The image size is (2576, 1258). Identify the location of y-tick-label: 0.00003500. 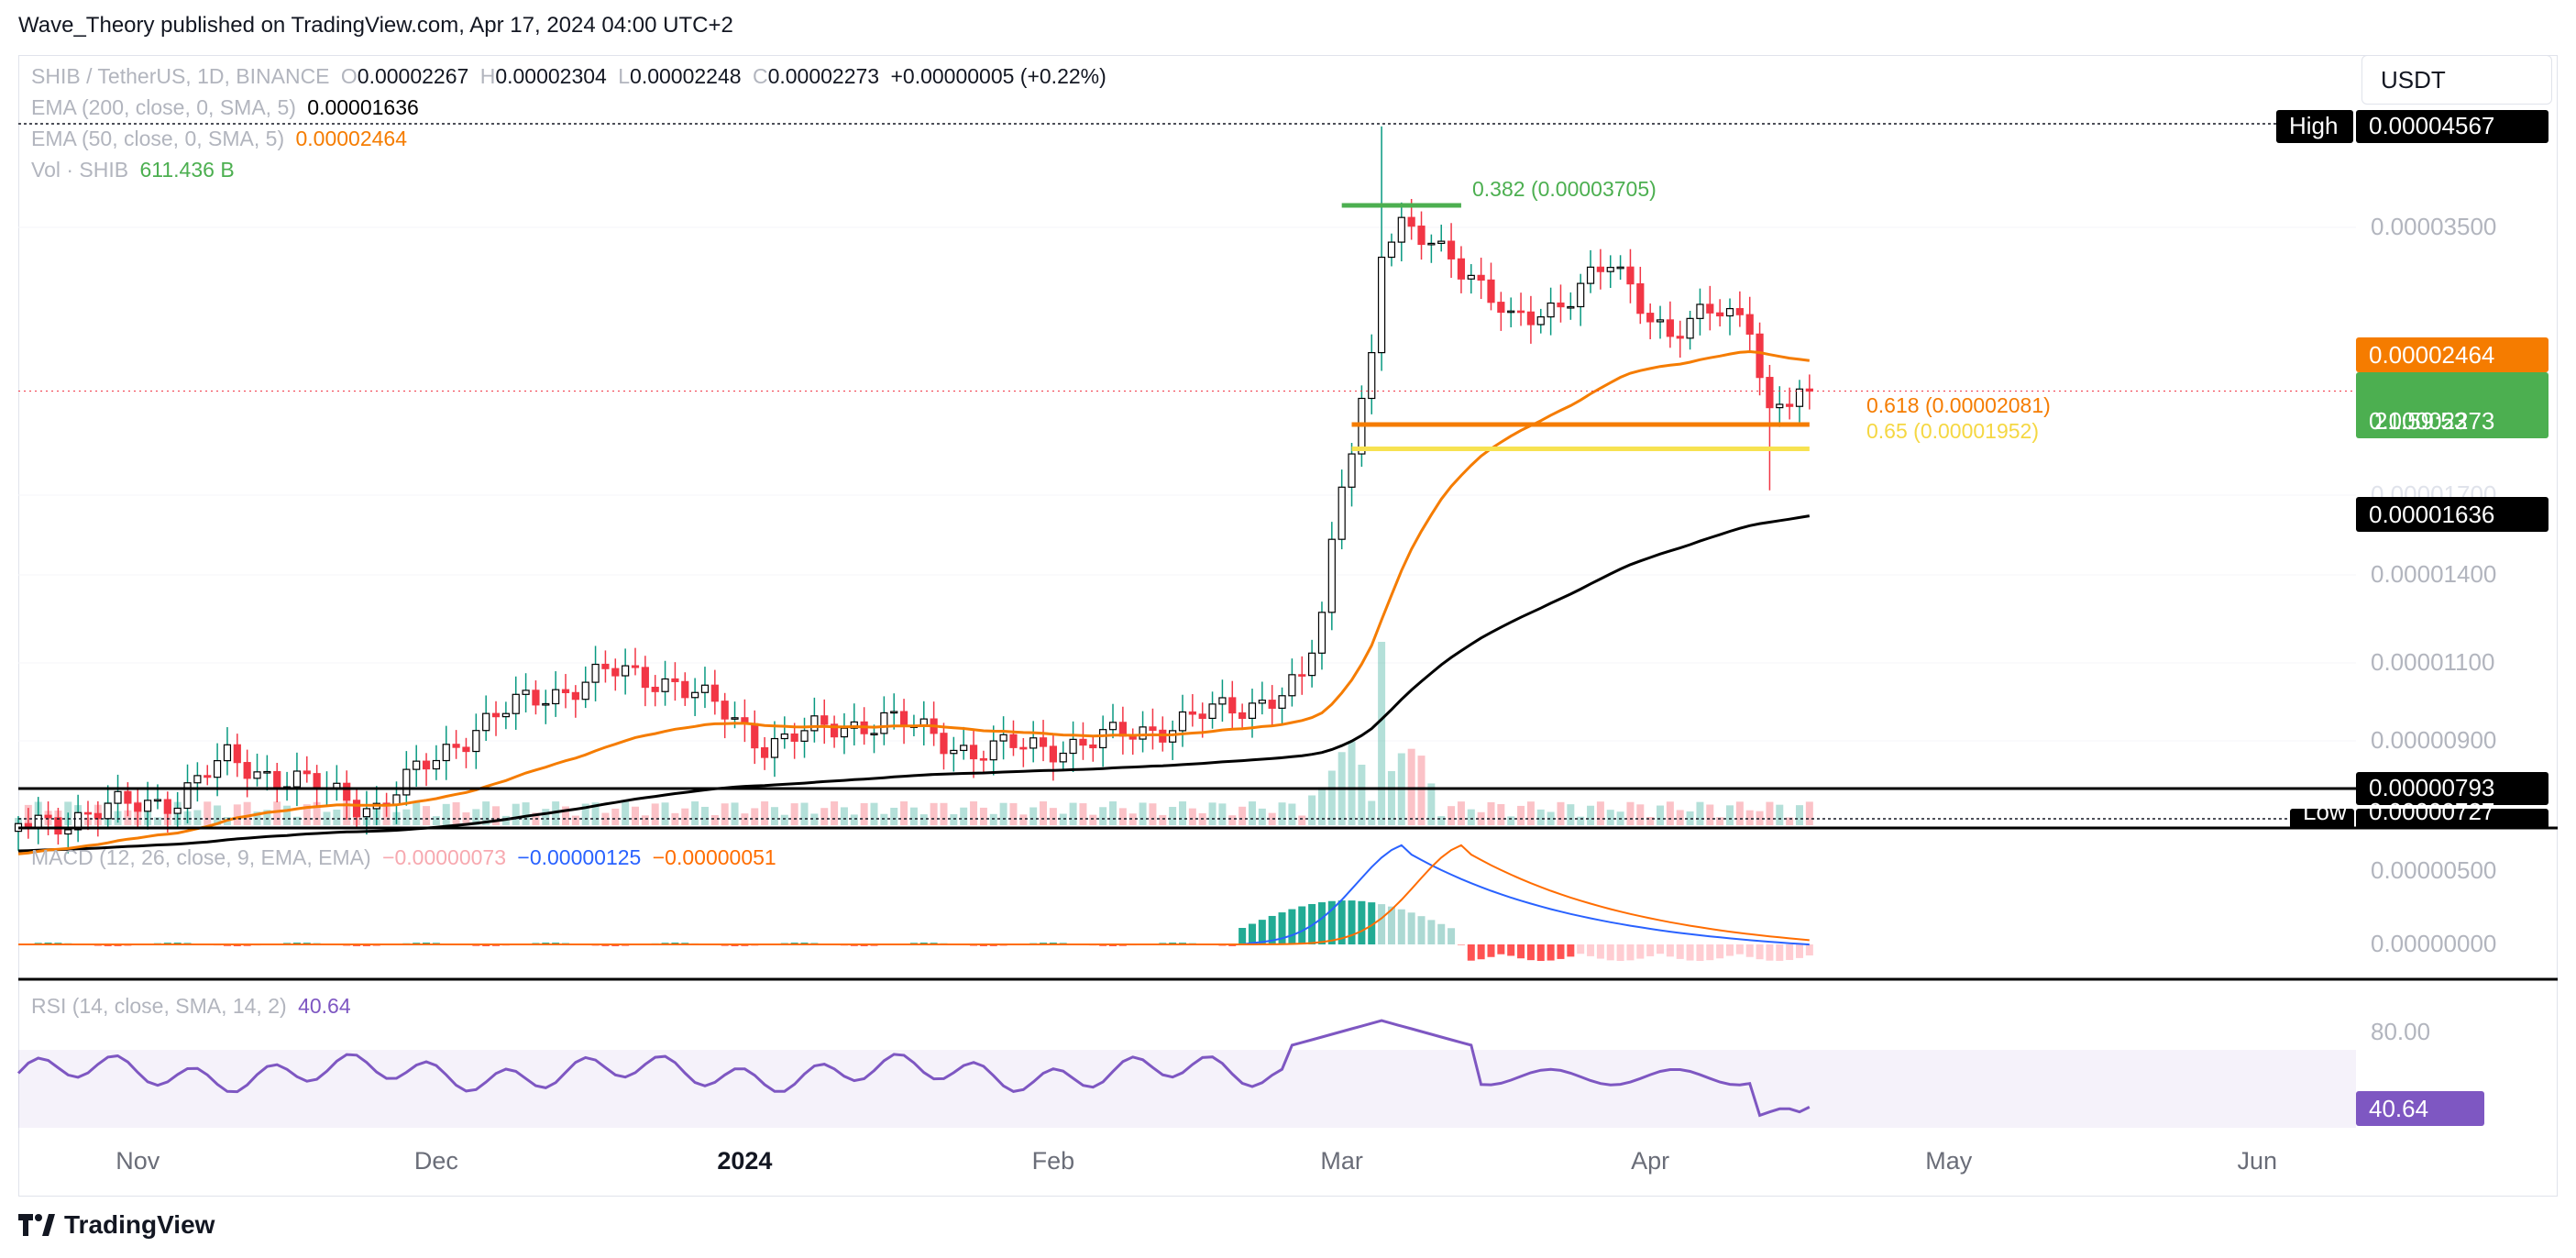
(2433, 226).